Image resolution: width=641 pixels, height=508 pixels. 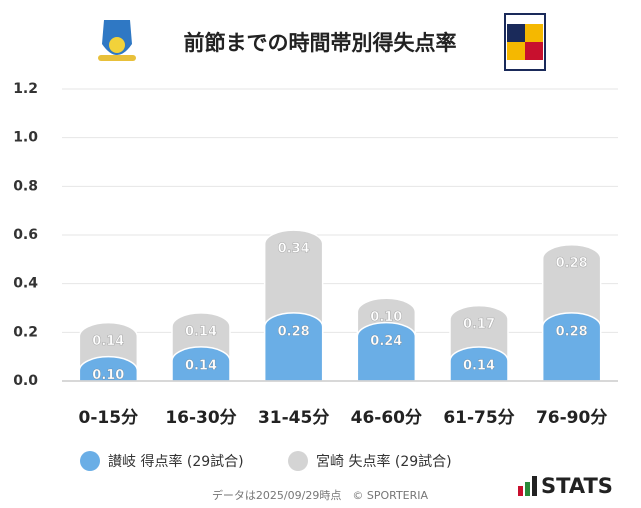 What do you see at coordinates (109, 418) in the screenshot?
I see `x-tick-label: 0-15分` at bounding box center [109, 418].